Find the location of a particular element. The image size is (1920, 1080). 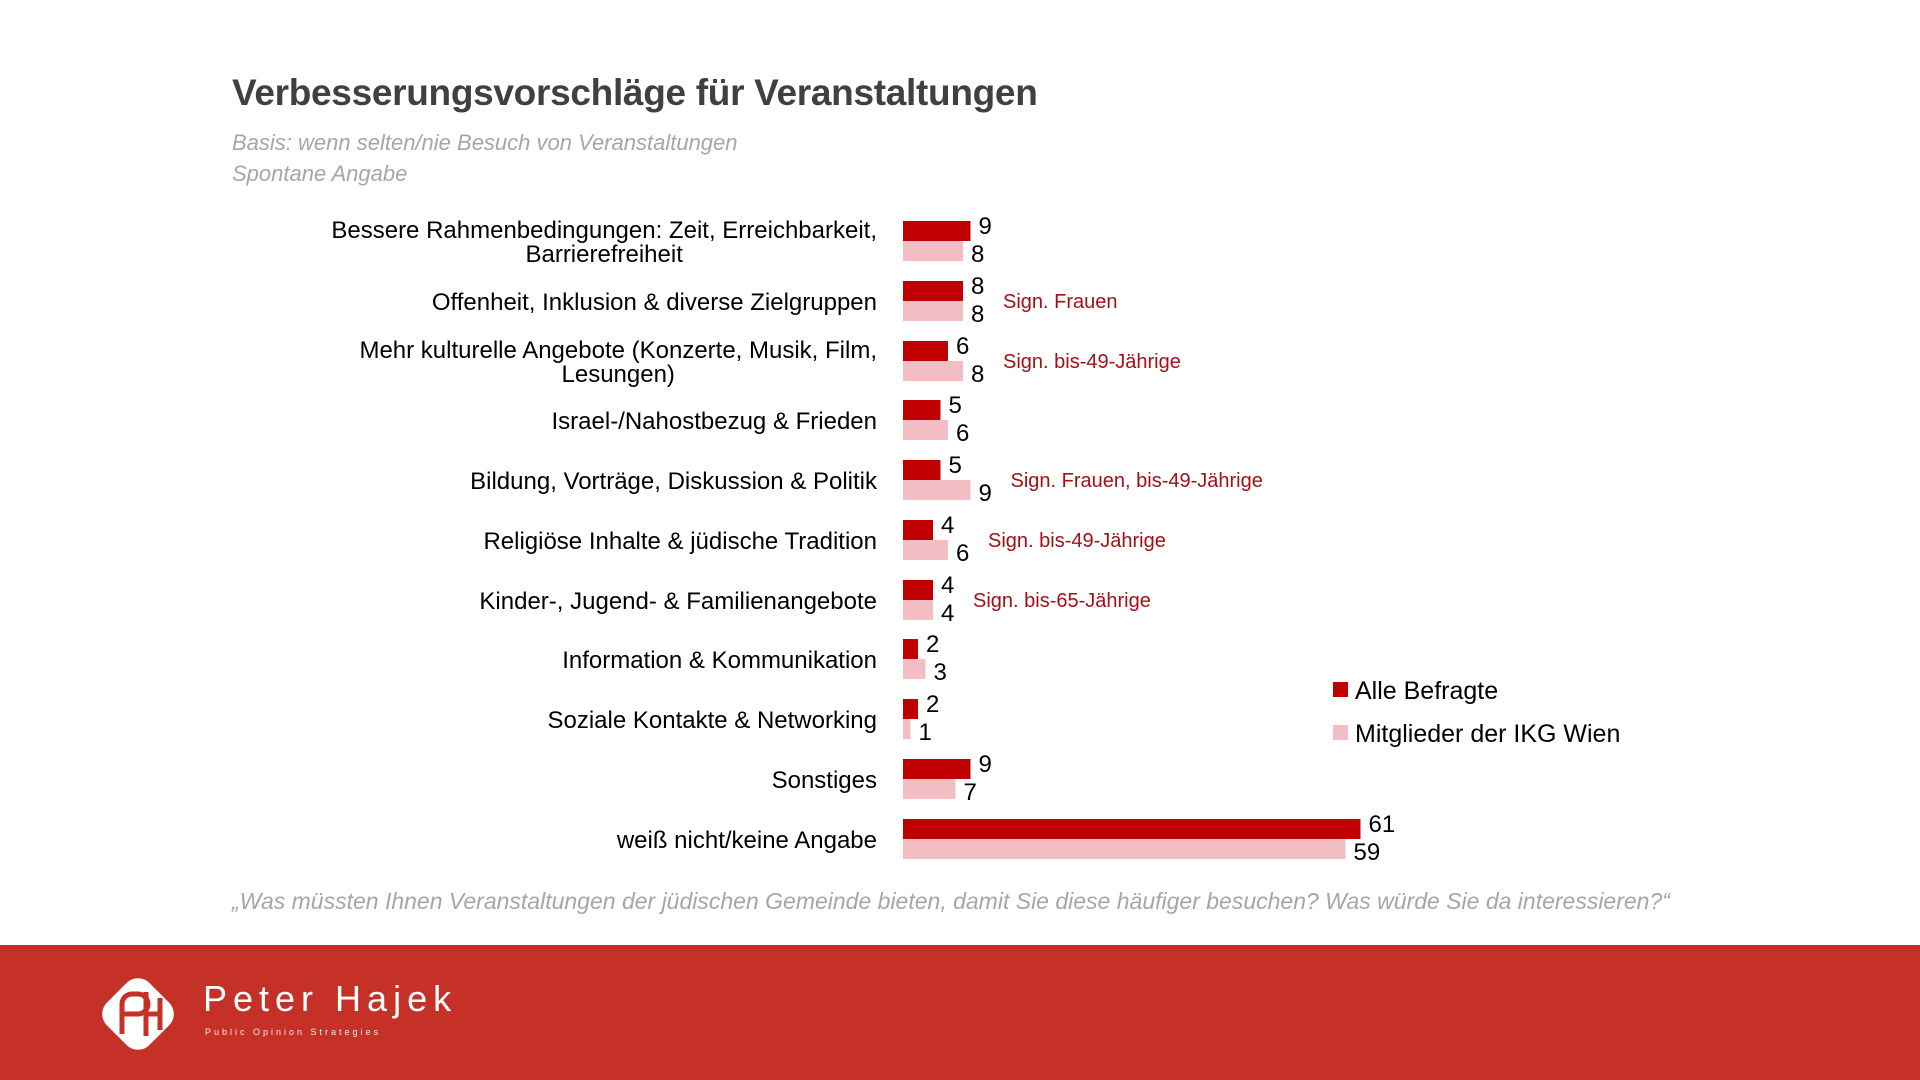

category-label: Kinder-, Jugend- & Familienangebote is located at coordinates (678, 601).